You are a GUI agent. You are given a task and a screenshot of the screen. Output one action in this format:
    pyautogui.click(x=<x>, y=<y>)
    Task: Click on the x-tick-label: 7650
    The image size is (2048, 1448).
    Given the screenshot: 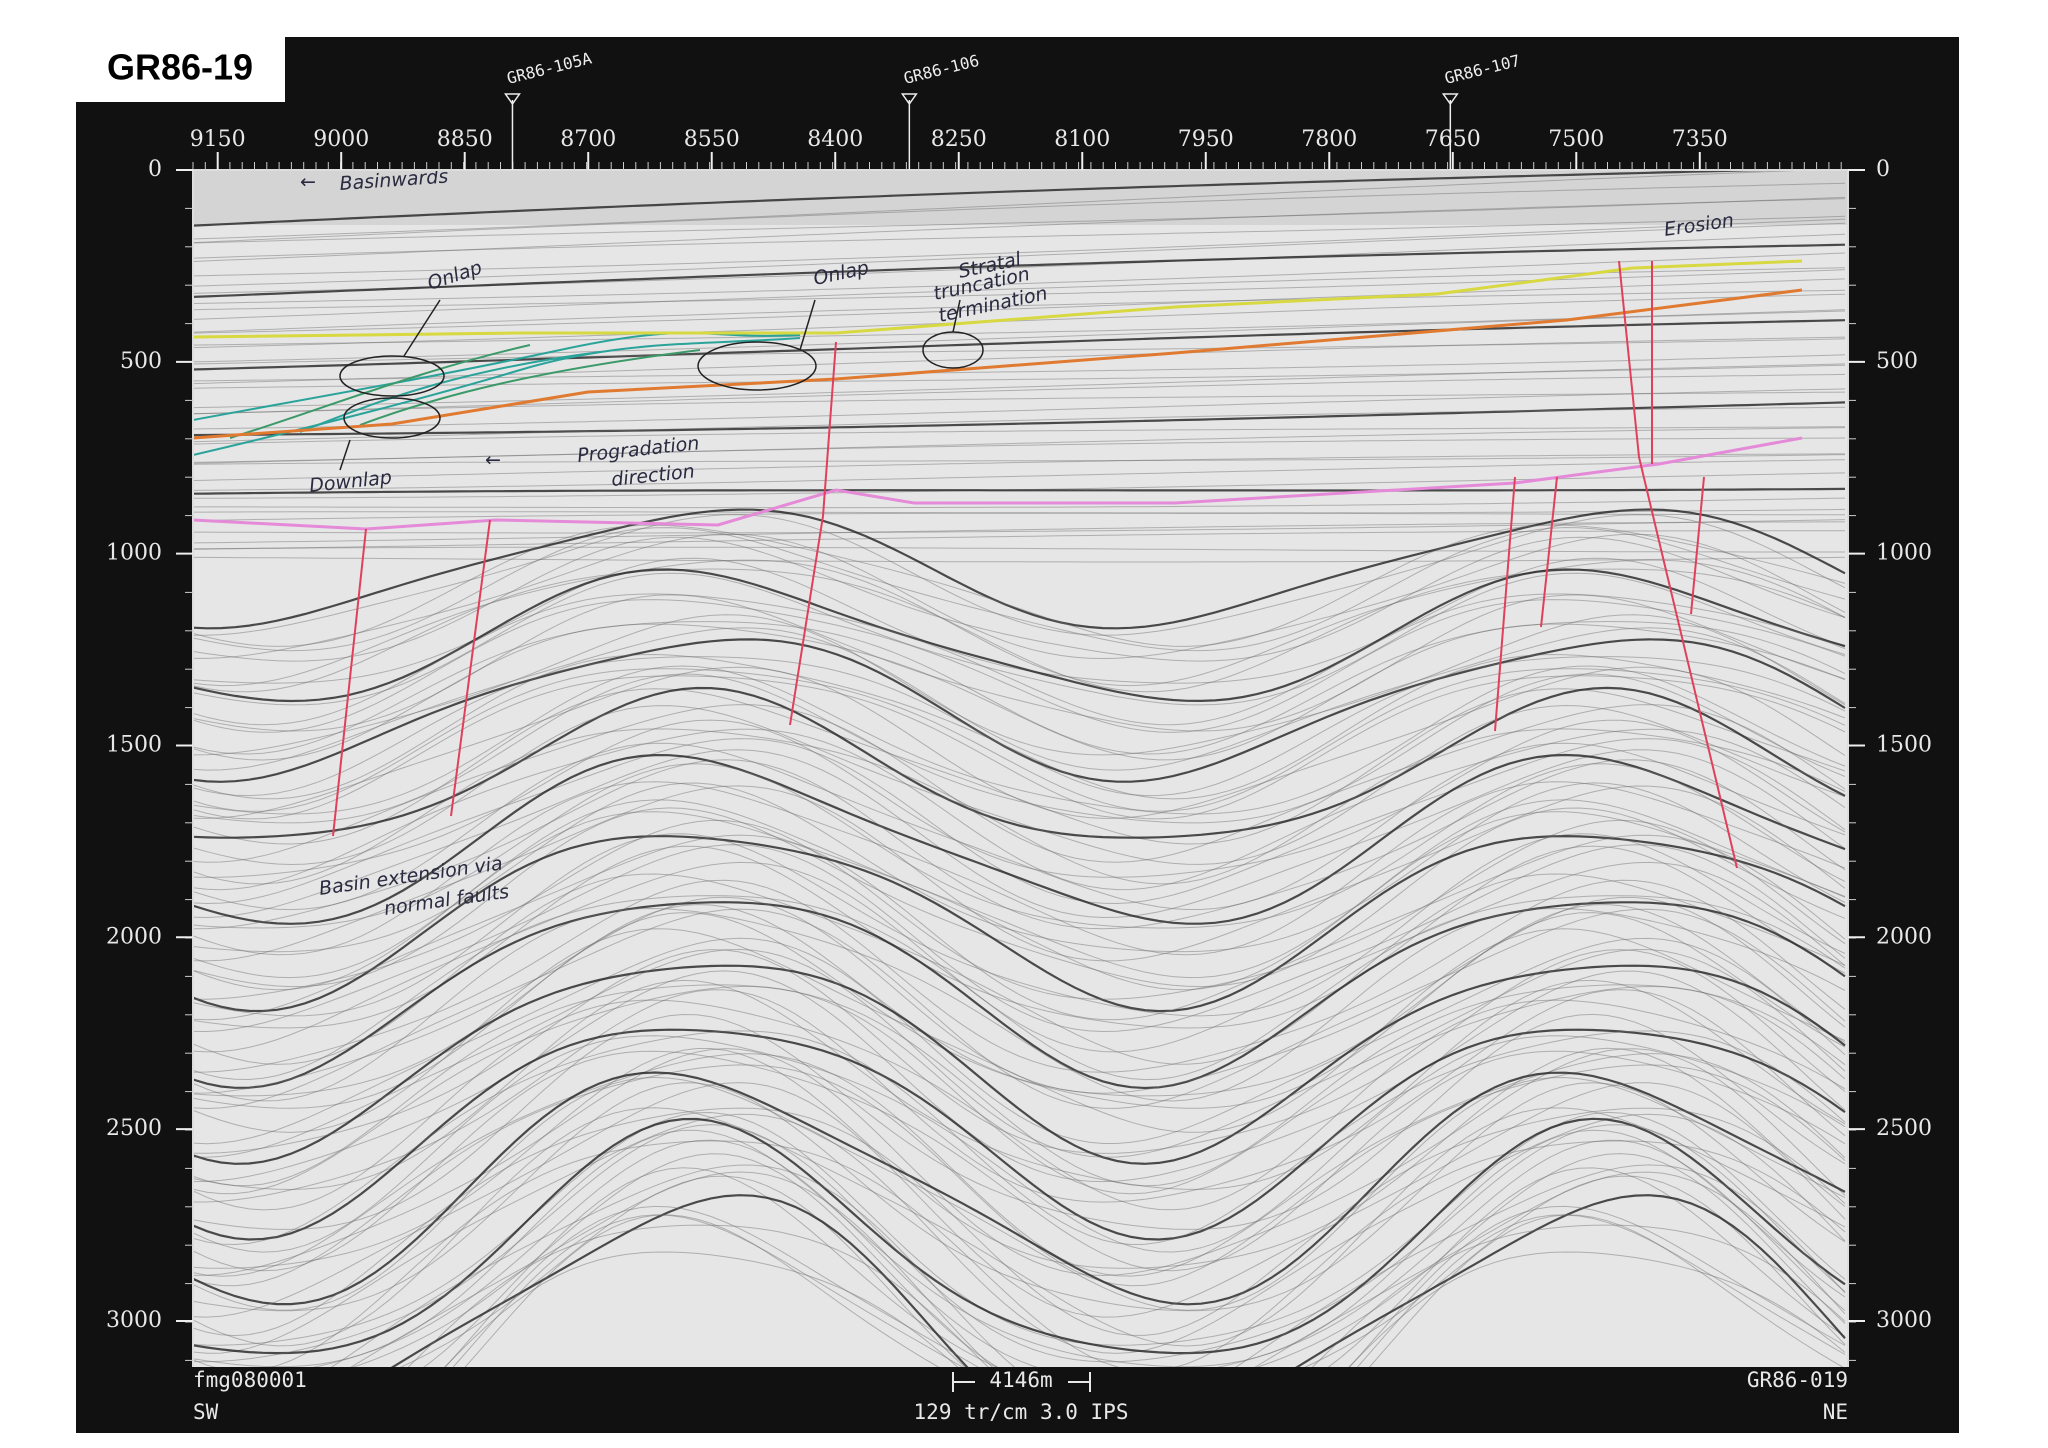 What is the action you would take?
    pyautogui.click(x=1453, y=139)
    